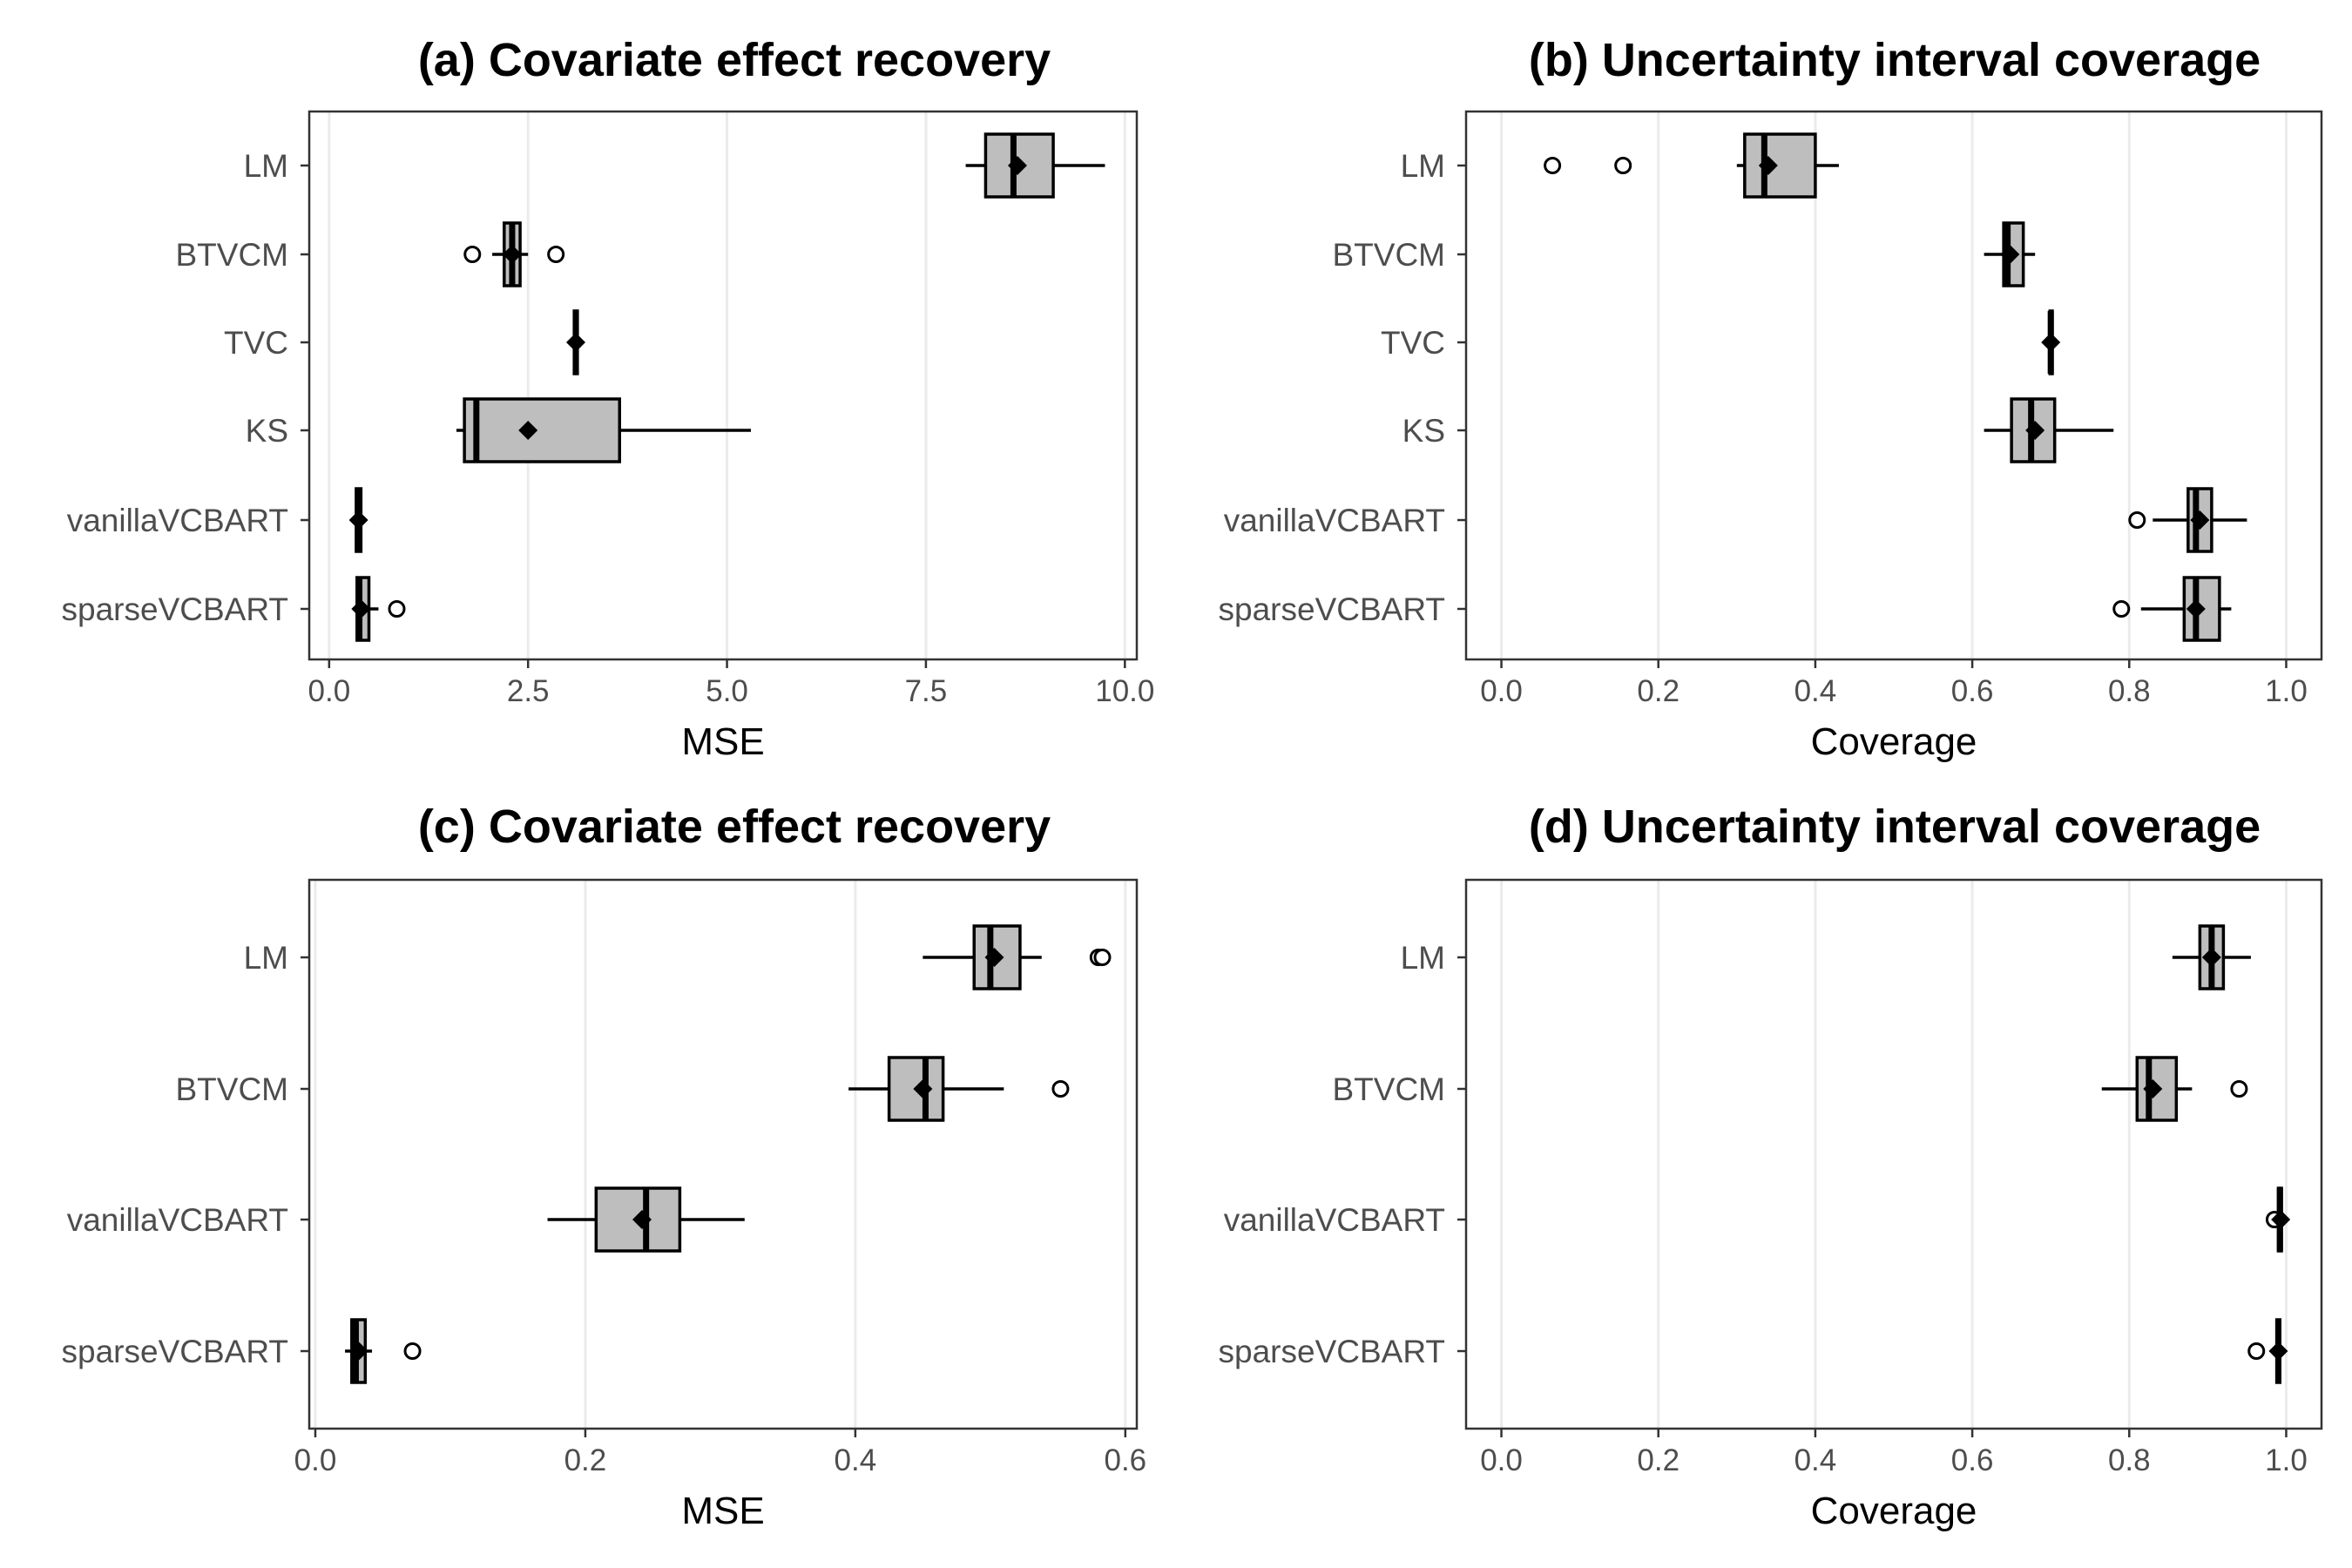  What do you see at coordinates (576, 342) in the screenshot?
I see `box-TVC` at bounding box center [576, 342].